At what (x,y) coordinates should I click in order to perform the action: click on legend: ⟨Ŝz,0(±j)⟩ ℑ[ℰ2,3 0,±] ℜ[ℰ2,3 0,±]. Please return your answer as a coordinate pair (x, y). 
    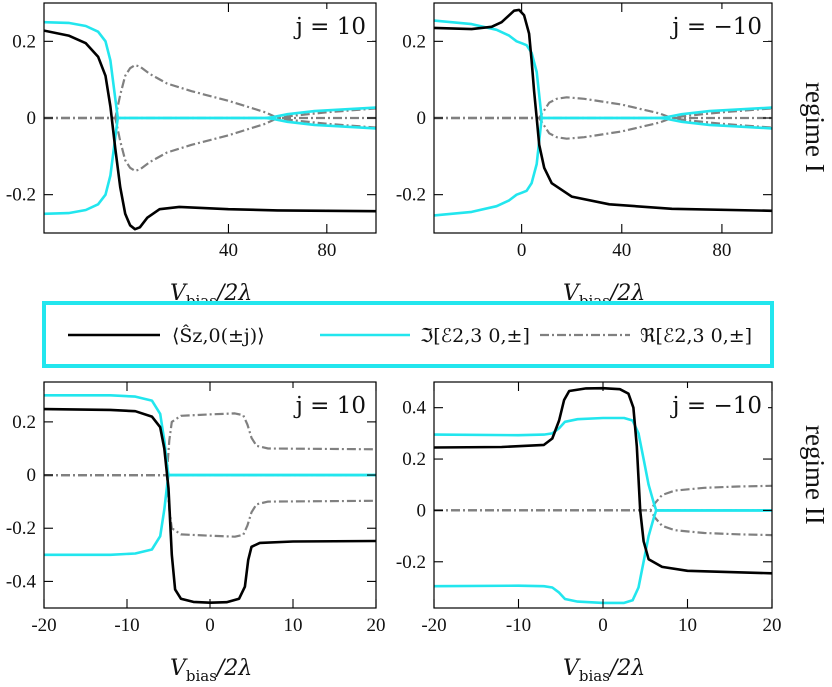
    Looking at the image, I should click on (408, 334).